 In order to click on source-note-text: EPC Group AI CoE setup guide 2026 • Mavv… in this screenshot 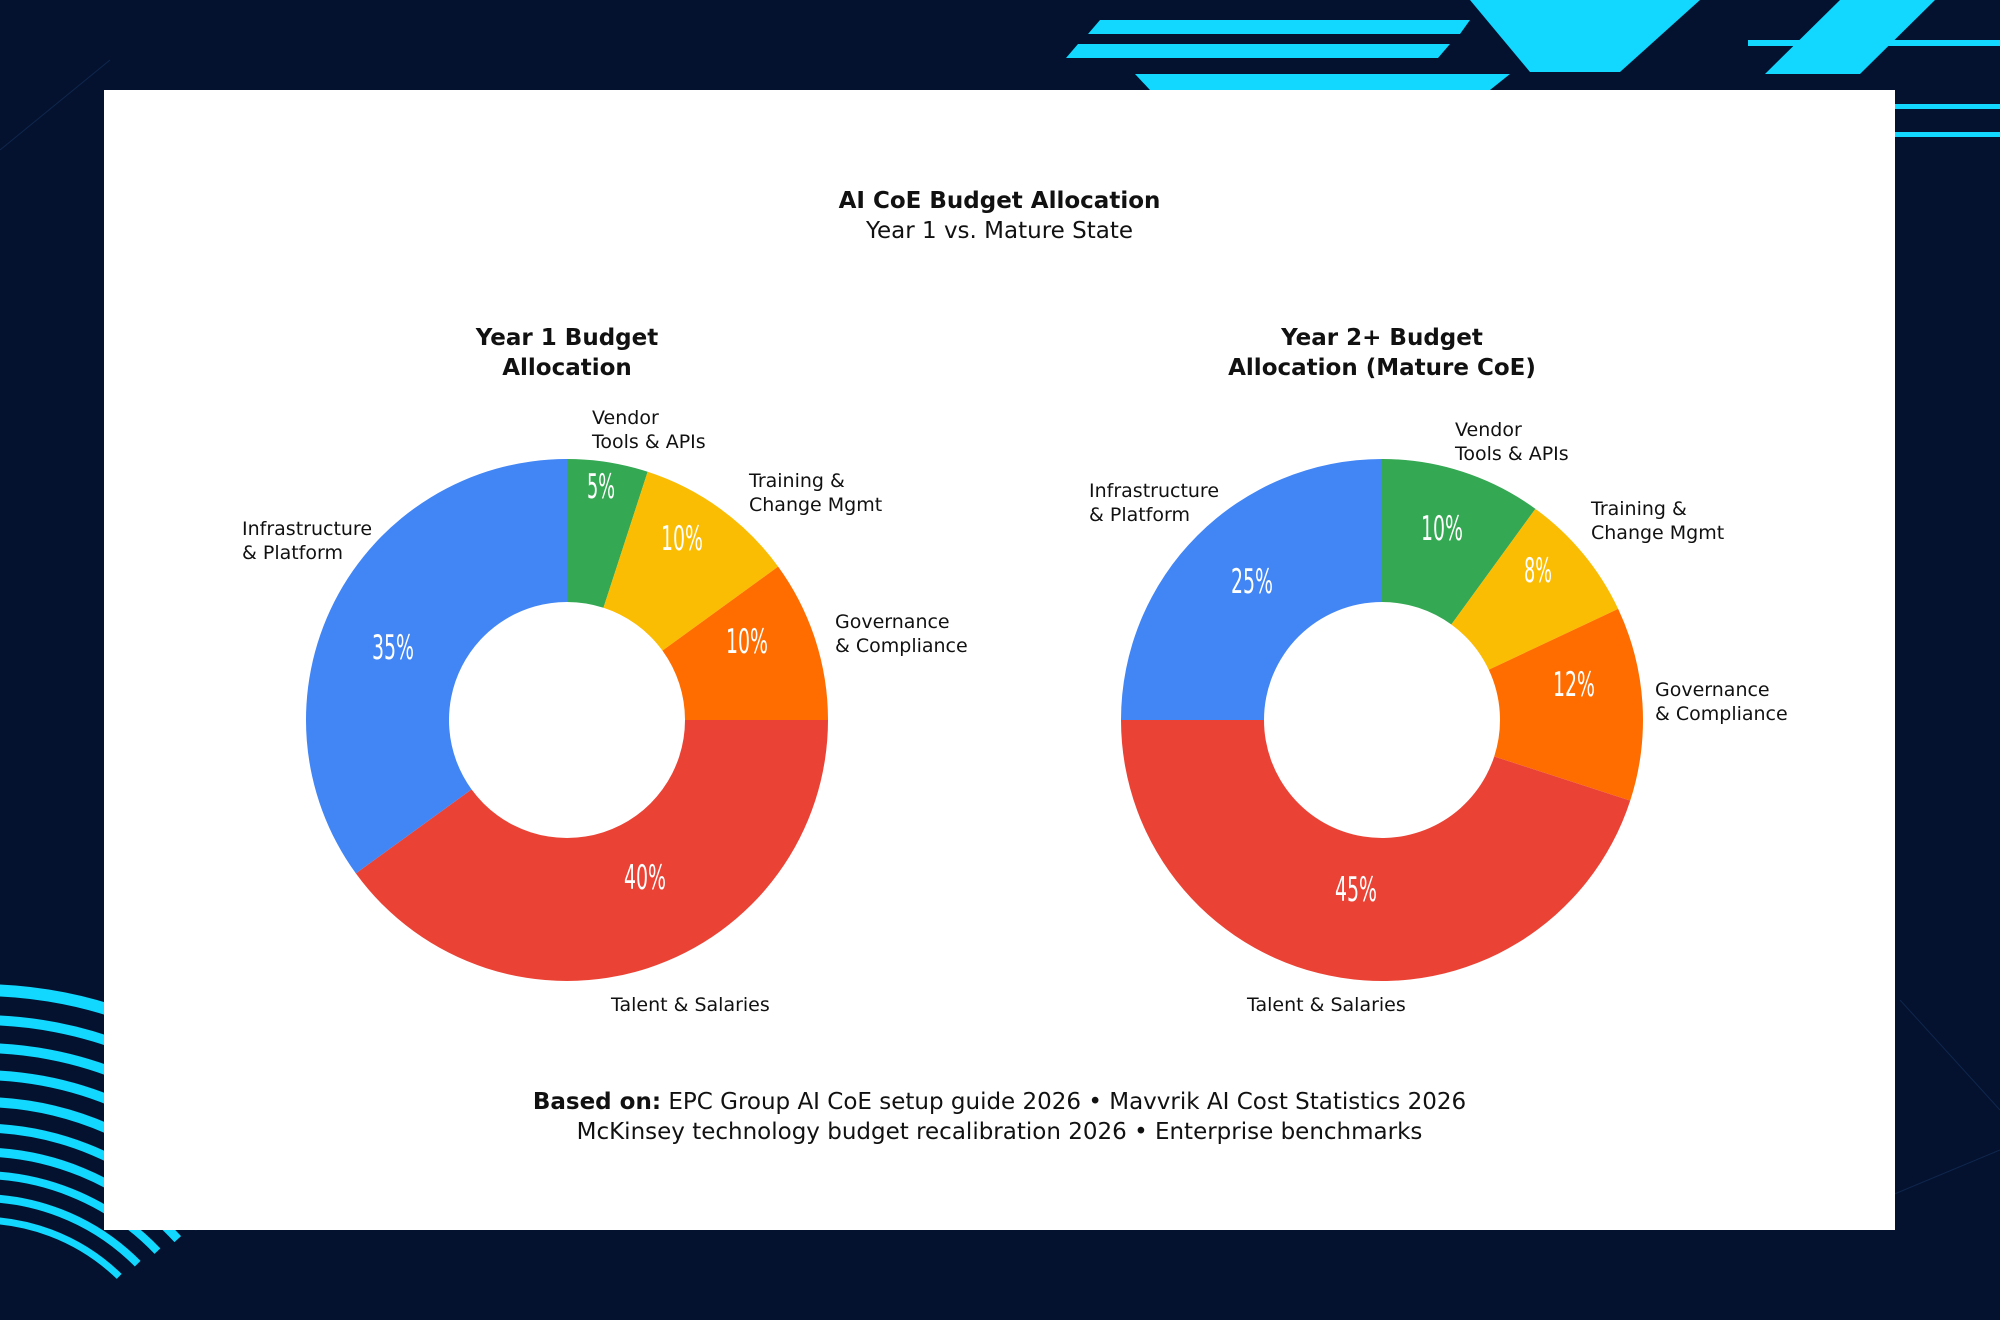, I will do `click(1064, 1102)`.